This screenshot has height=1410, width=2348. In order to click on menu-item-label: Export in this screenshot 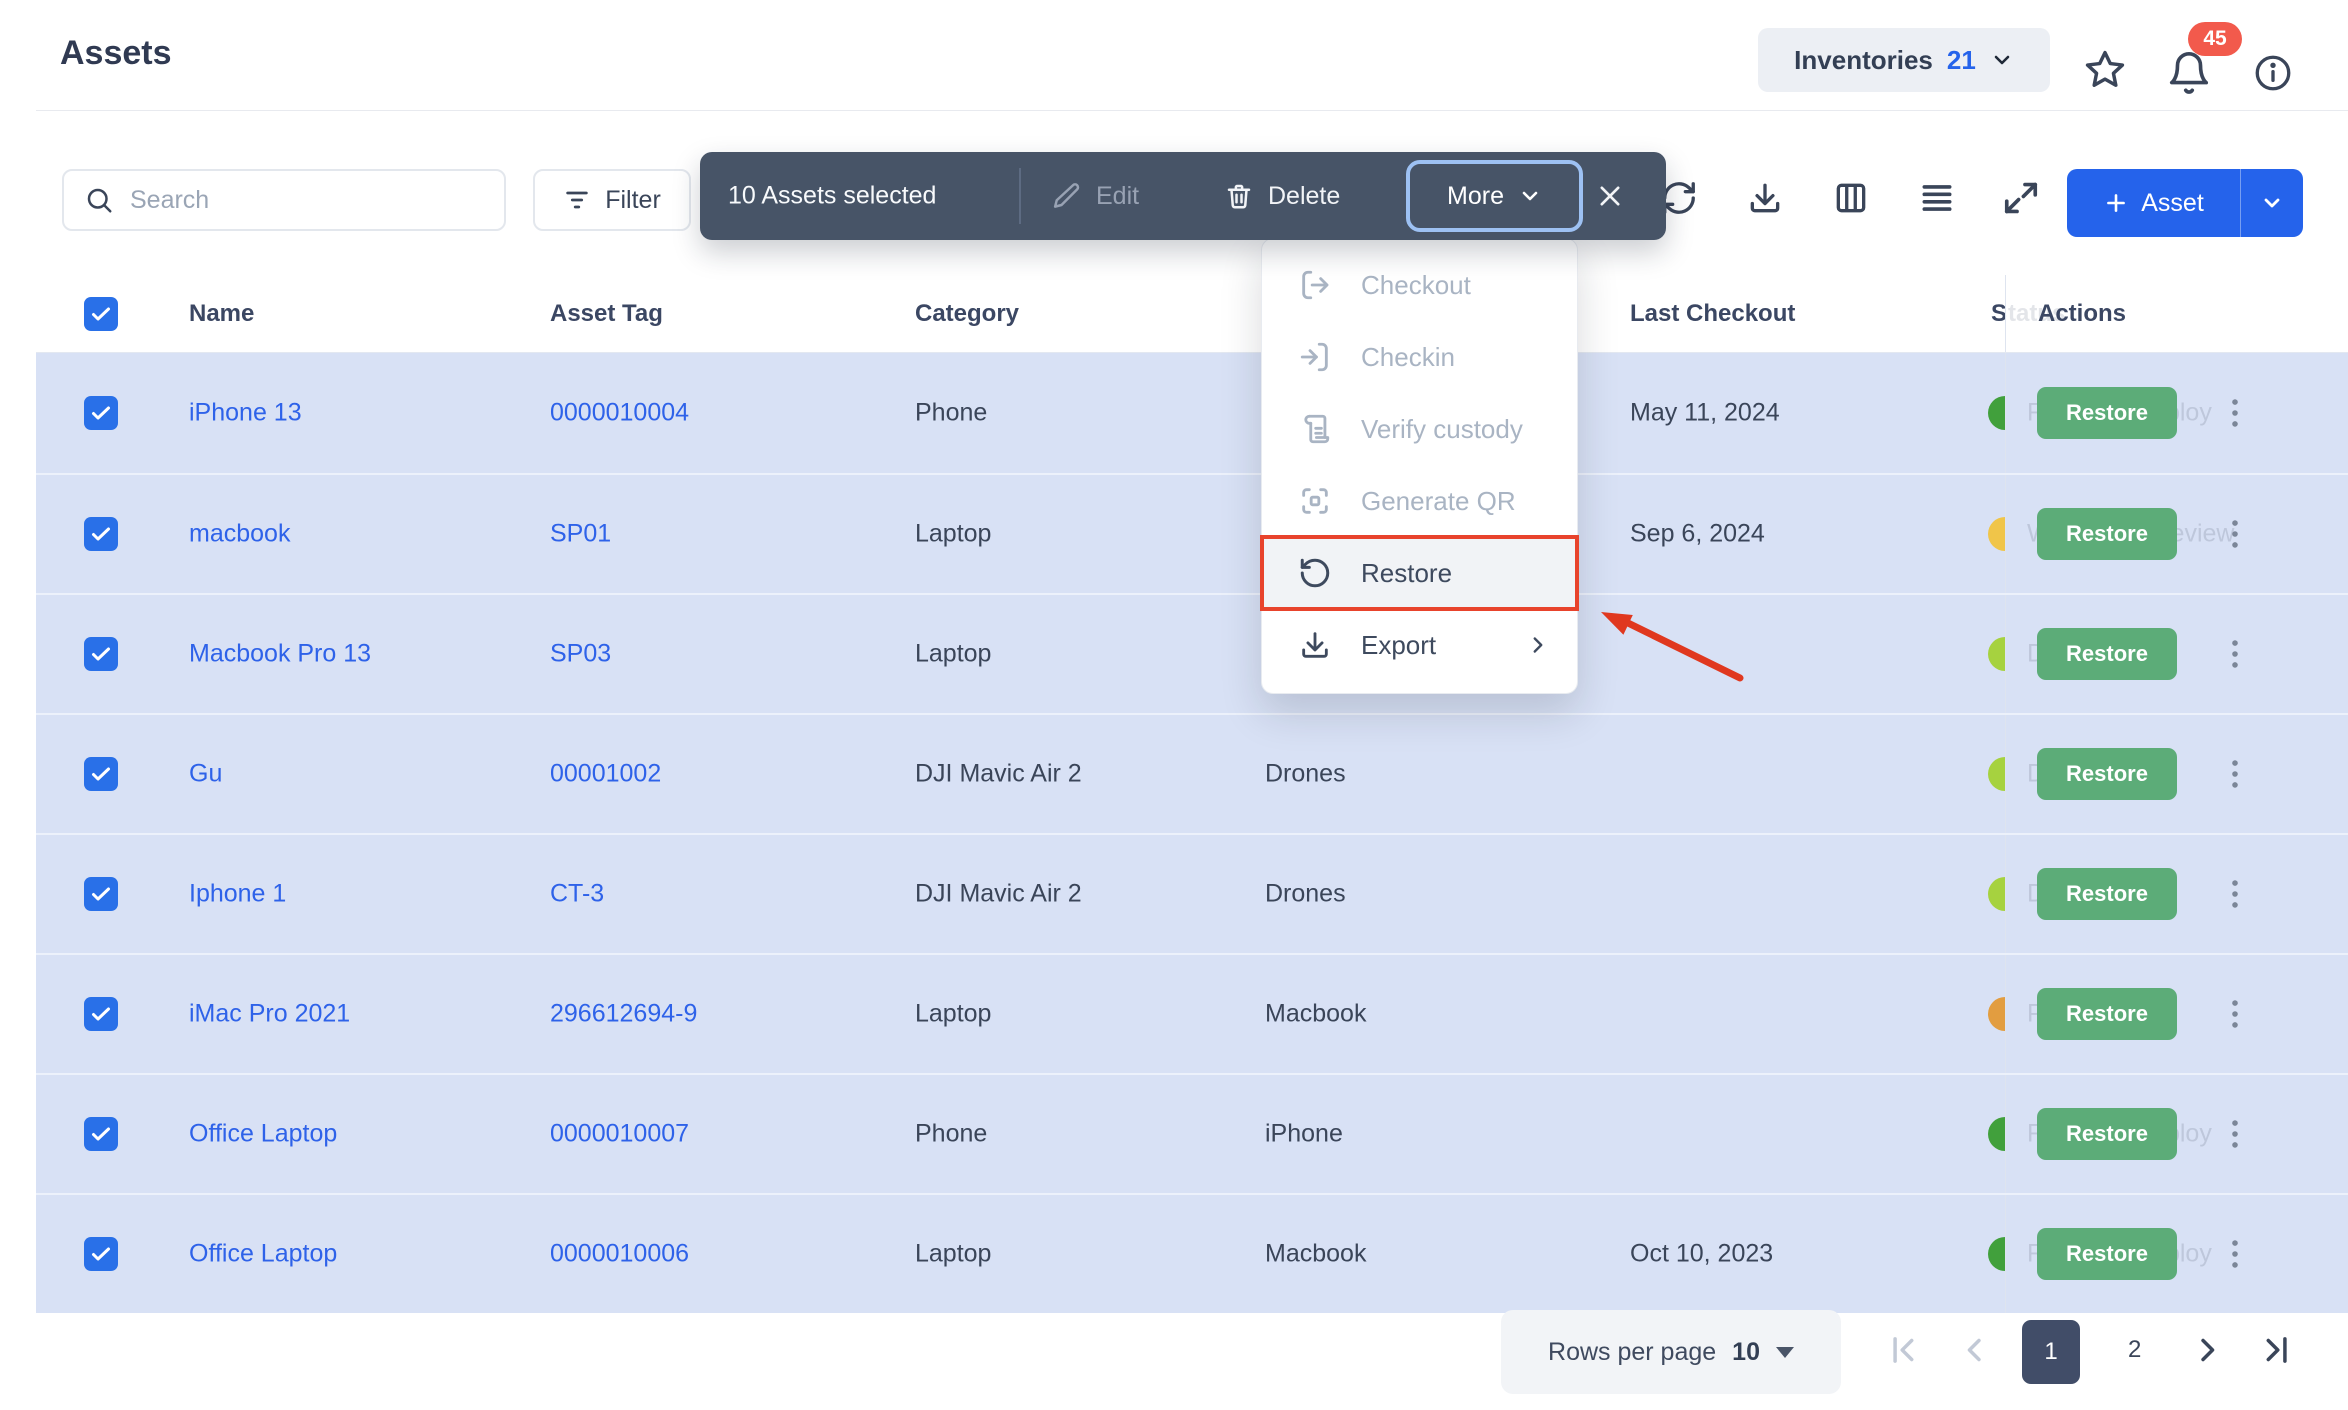, I will do `click(1399, 644)`.